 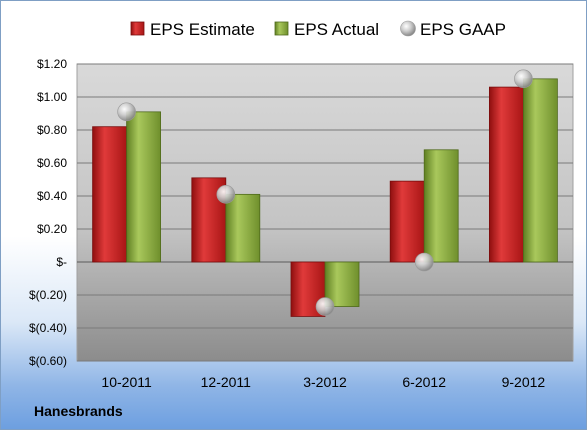 What do you see at coordinates (524, 382) in the screenshot?
I see `x-category-label: 9-2012` at bounding box center [524, 382].